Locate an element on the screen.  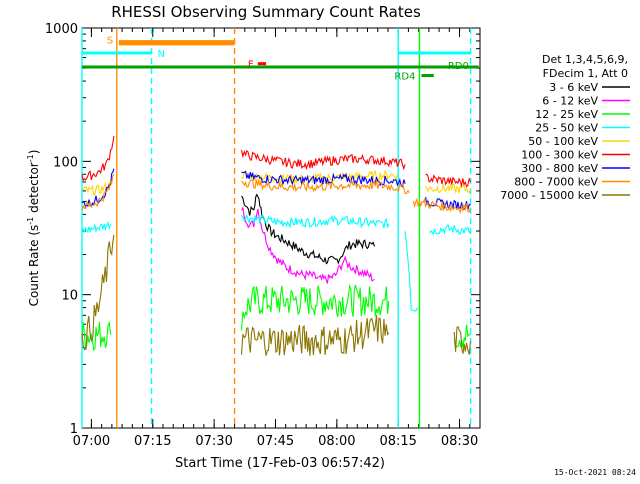
x-tick-label: 07:45 is located at coordinates (275, 441).